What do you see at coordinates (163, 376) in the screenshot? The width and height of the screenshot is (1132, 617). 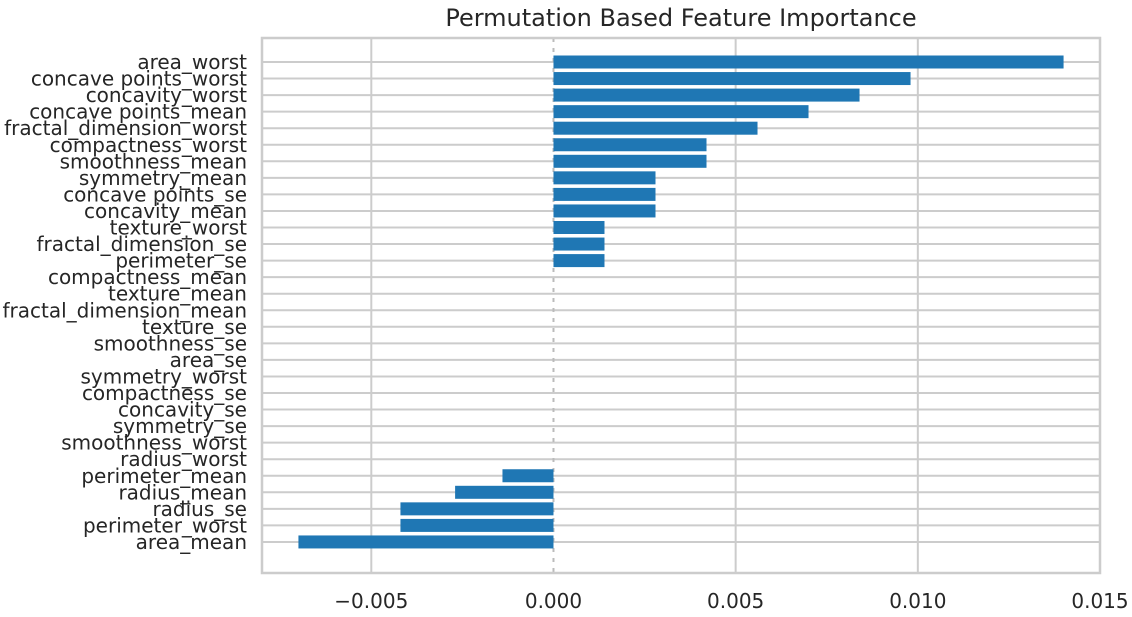 I see `y-tick-label: symmetry_worst` at bounding box center [163, 376].